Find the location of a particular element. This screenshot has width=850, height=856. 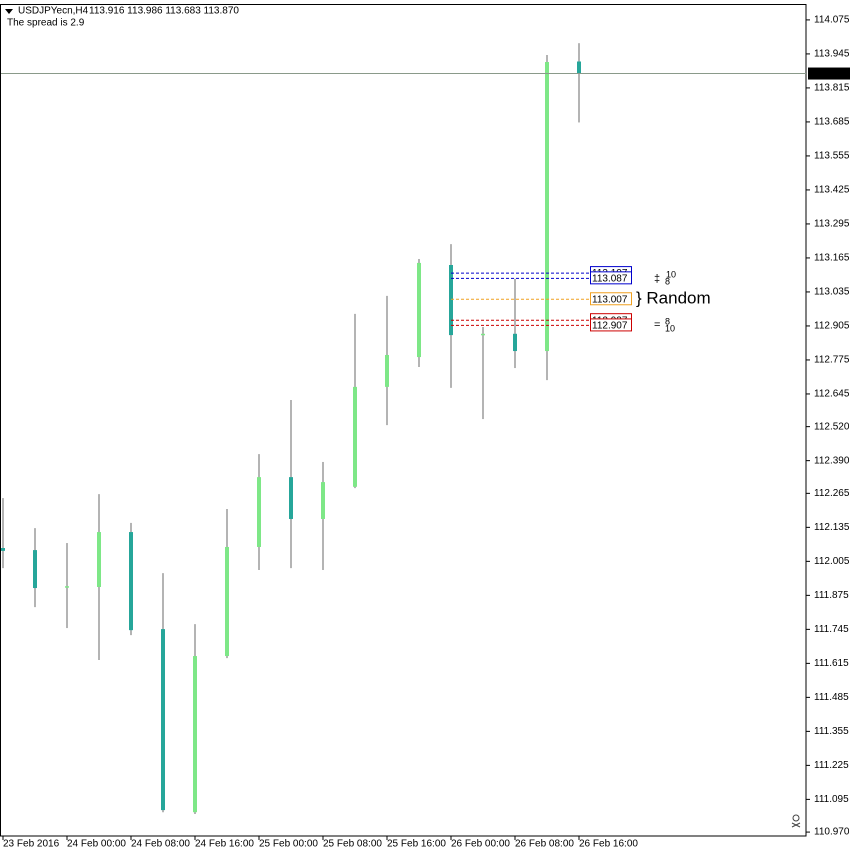

level-label: 113.007 is located at coordinates (610, 299).